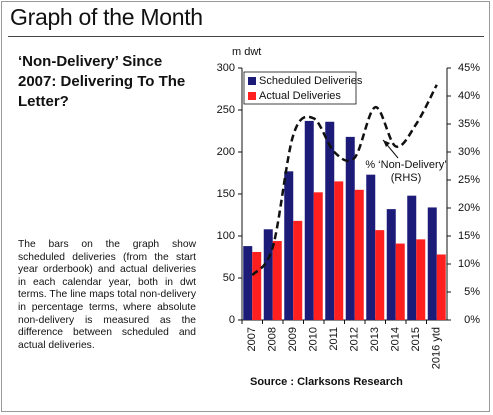 The height and width of the screenshot is (415, 493). I want to click on y2-tick-label: 25%, so click(469, 180).